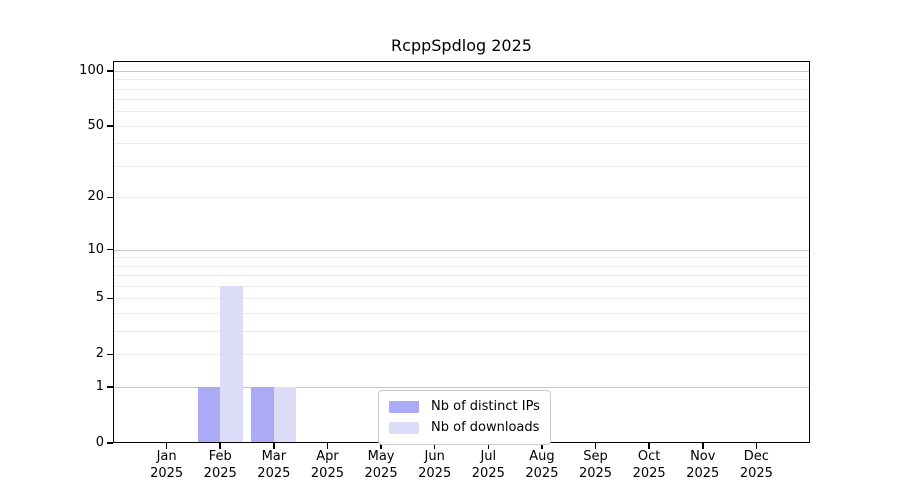 The image size is (900, 500). Describe the element at coordinates (231, 364) in the screenshot. I see `bar-nb-of-downloads-feb` at that location.